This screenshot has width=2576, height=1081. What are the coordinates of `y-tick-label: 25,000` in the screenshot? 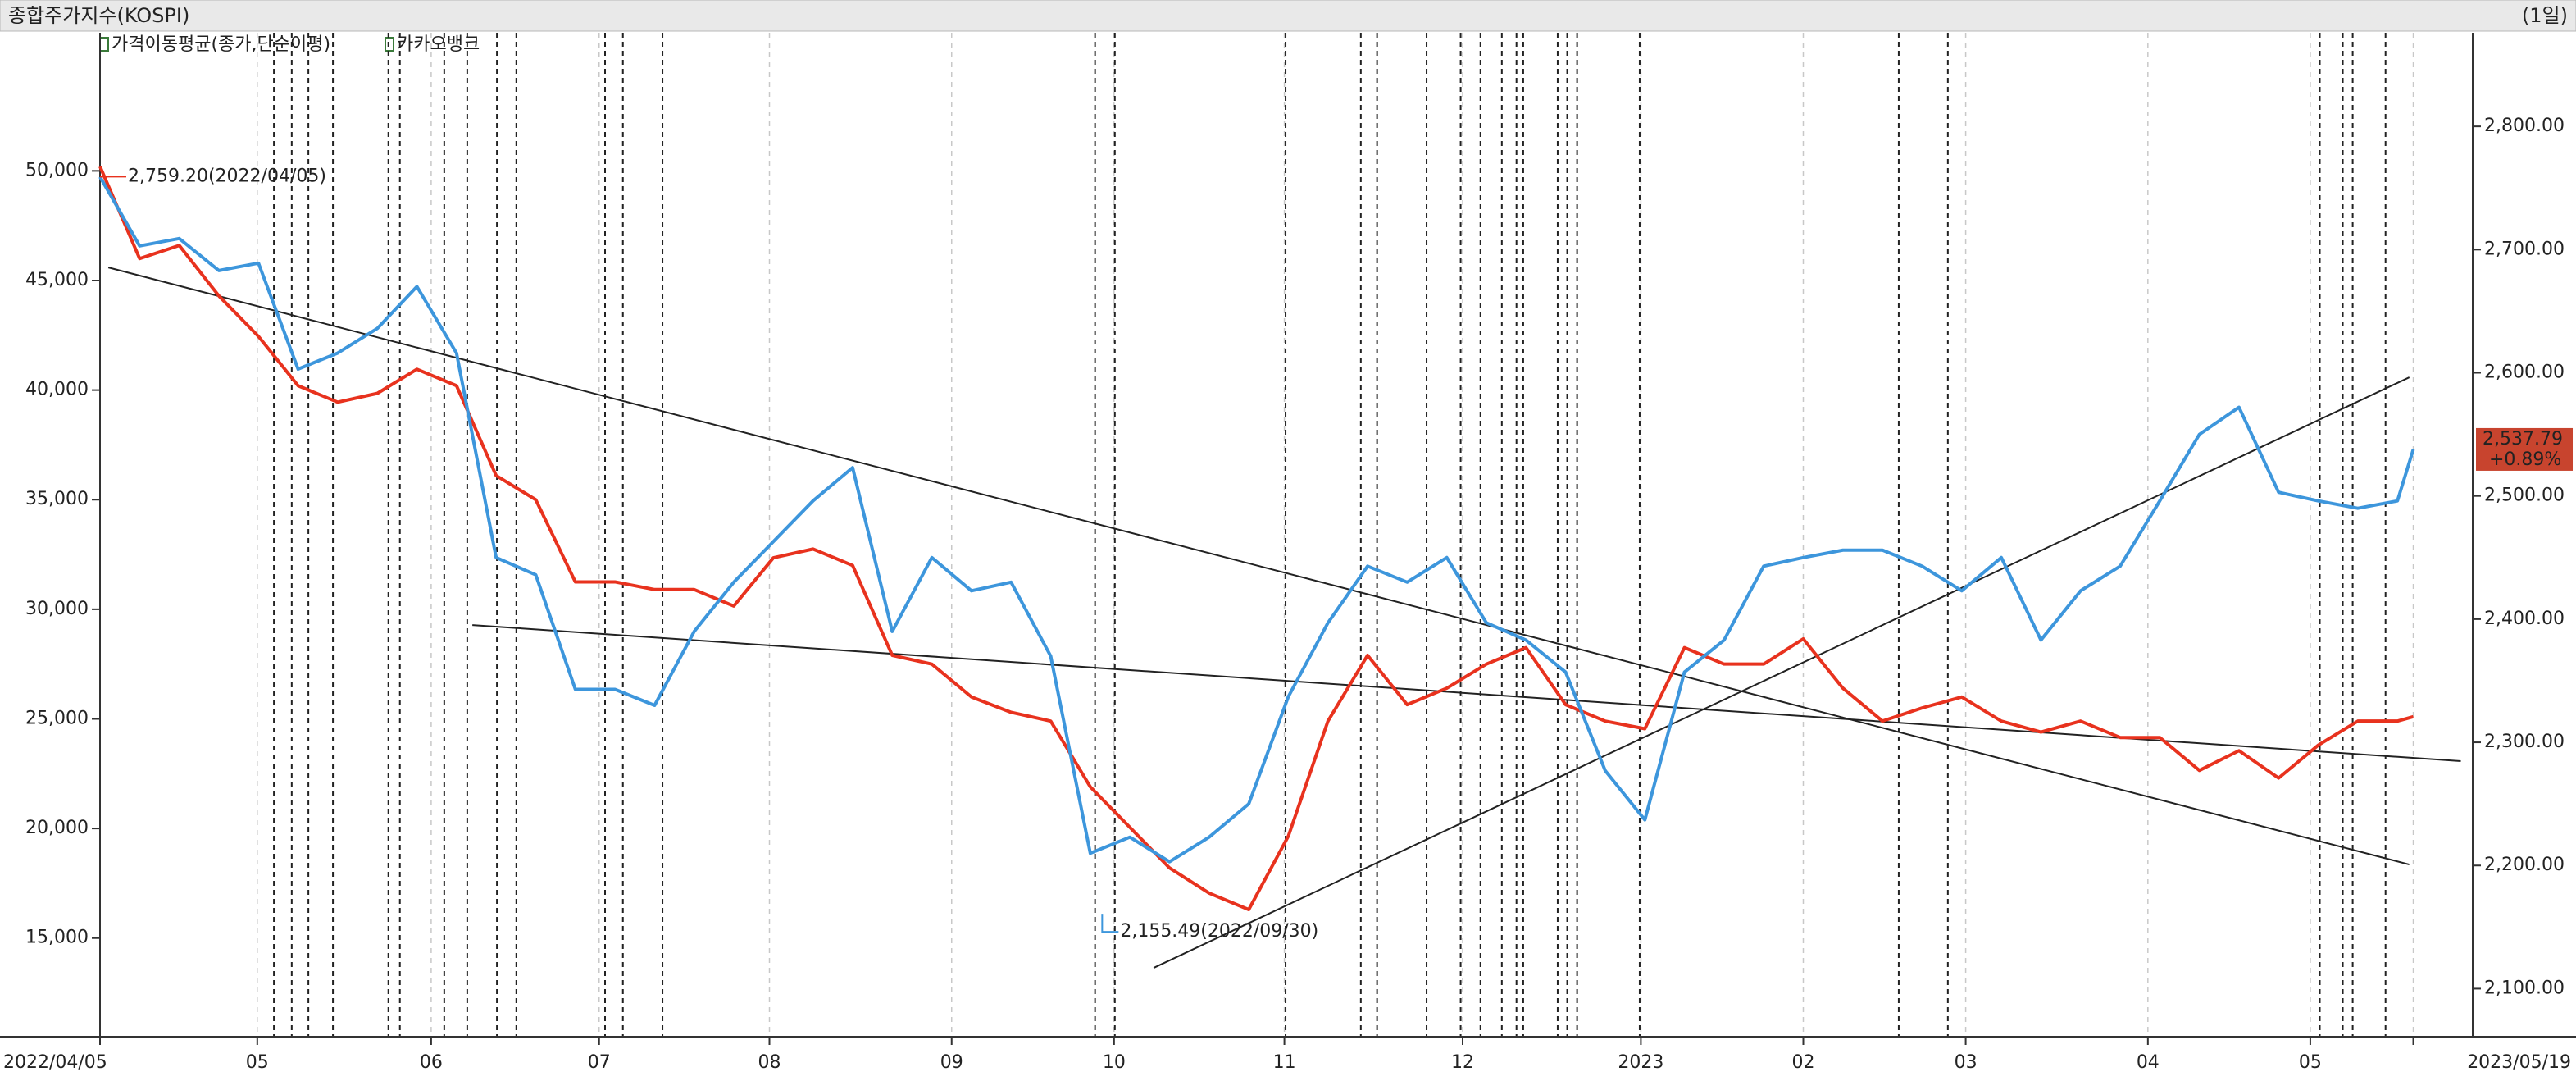 It's located at (57, 718).